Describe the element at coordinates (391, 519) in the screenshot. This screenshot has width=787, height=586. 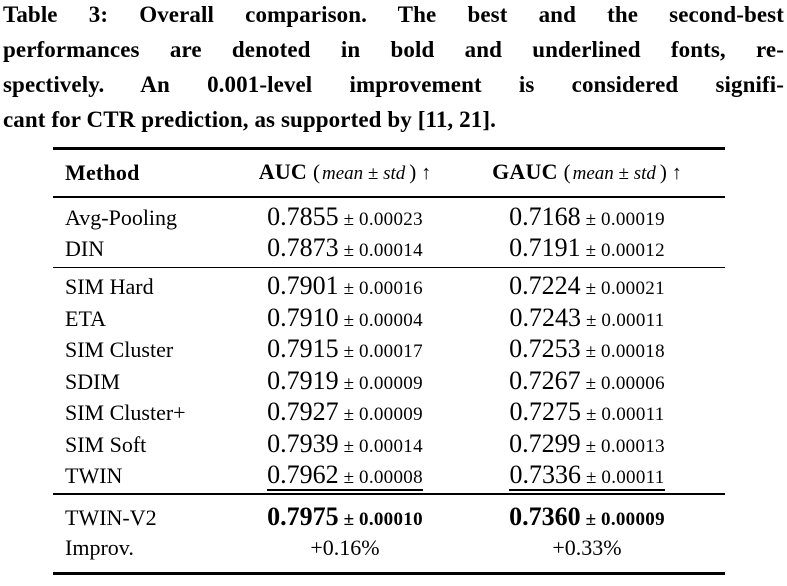
I see `std-value: 0.00010` at that location.